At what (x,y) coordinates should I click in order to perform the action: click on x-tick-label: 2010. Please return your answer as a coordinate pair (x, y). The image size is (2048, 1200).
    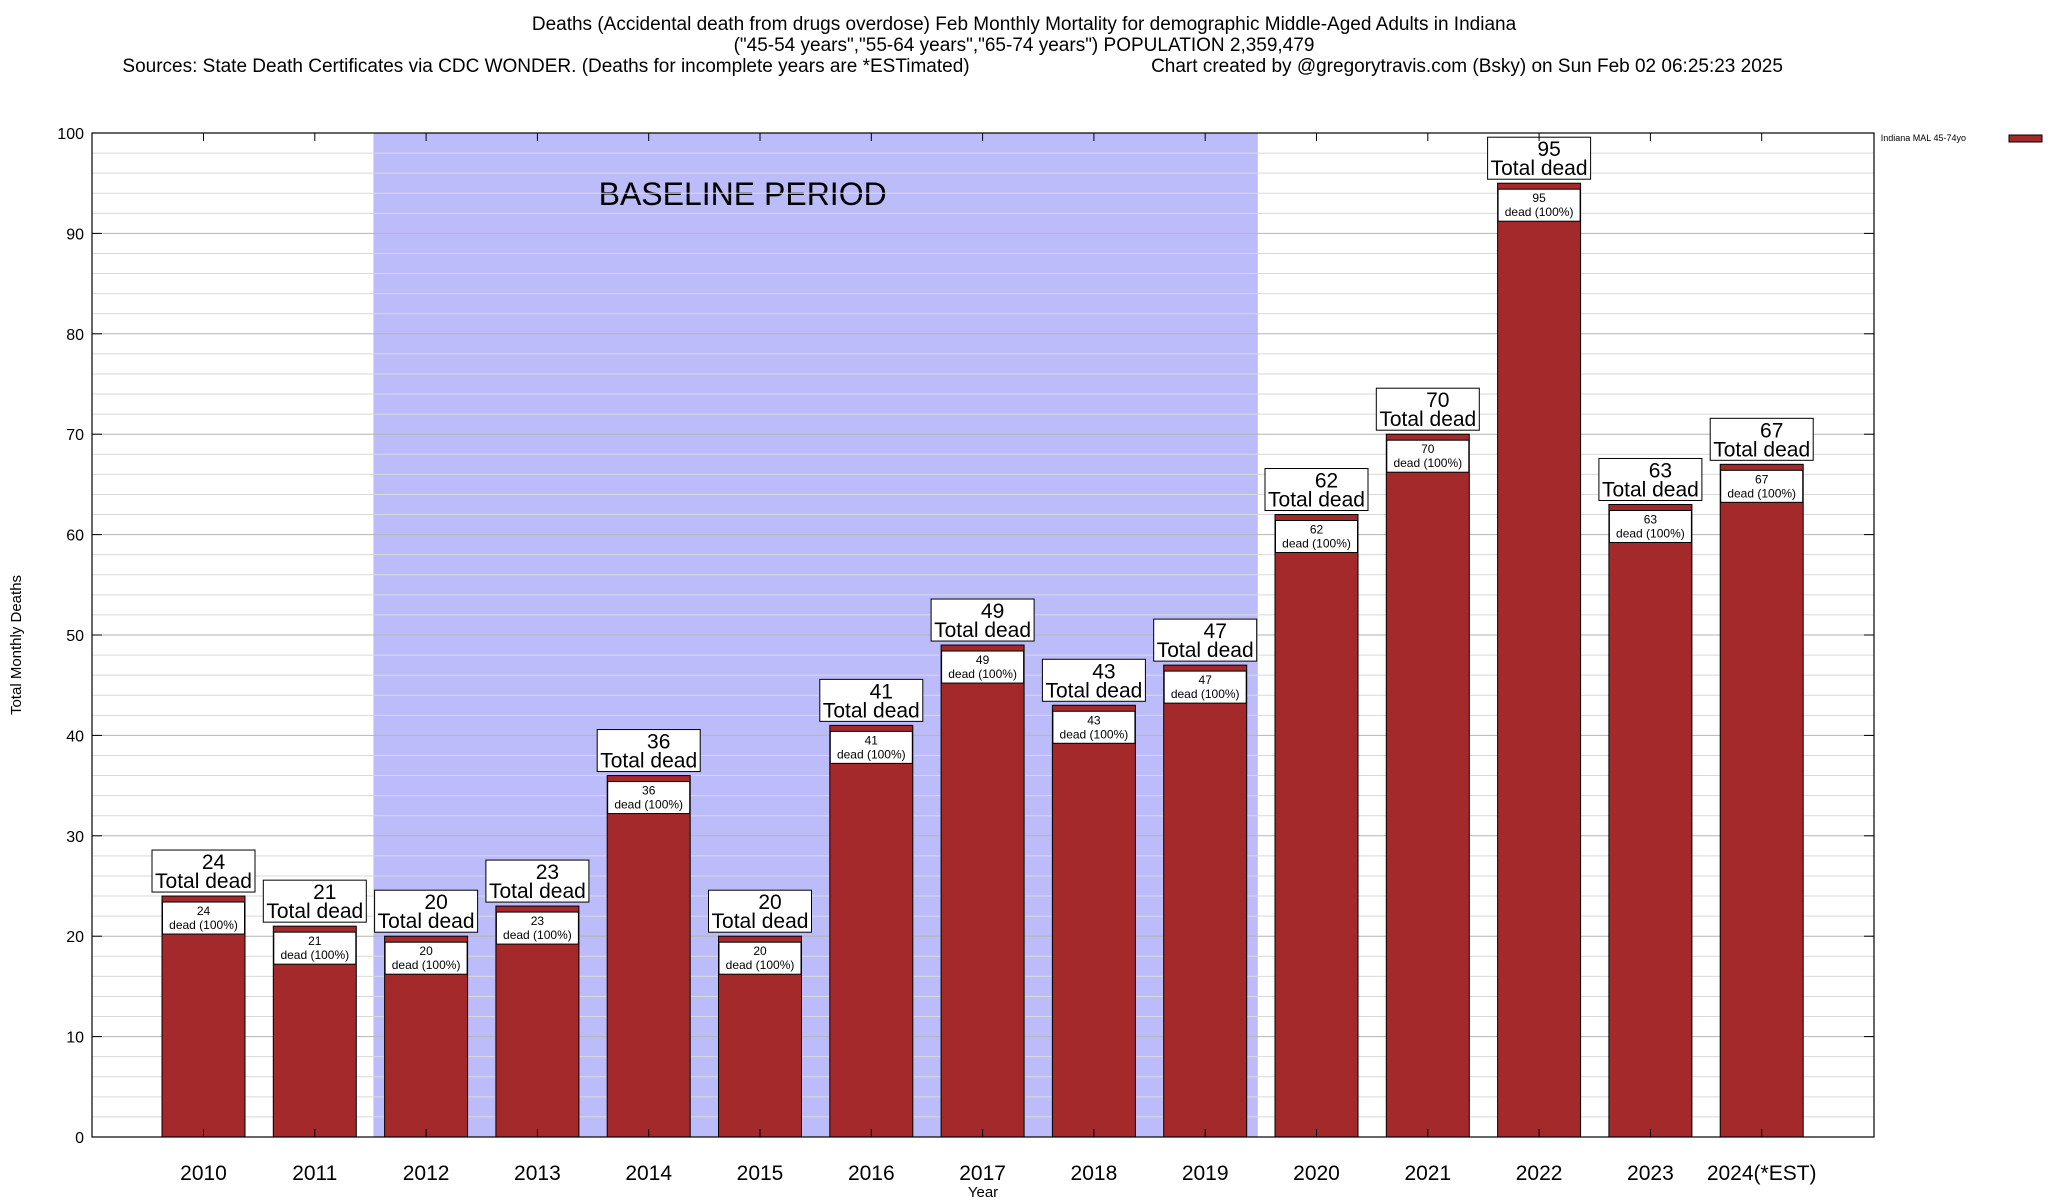
    Looking at the image, I should click on (203, 1173).